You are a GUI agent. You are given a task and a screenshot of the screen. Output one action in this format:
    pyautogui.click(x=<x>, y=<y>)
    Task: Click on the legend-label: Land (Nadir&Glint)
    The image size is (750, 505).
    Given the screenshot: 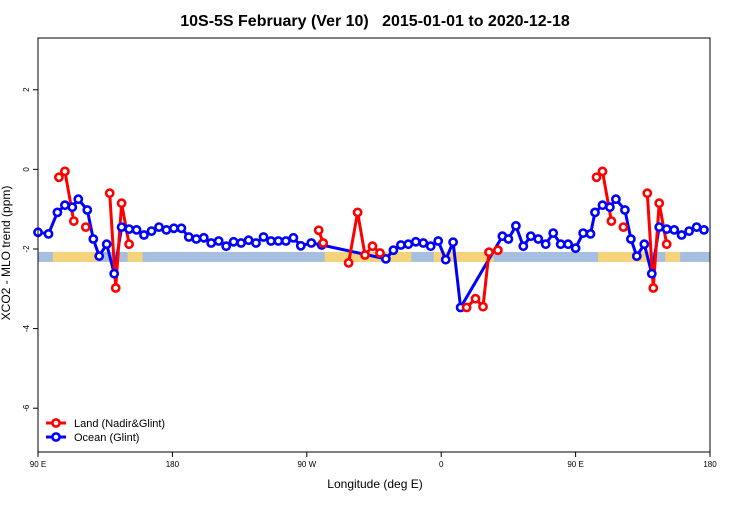 What is the action you would take?
    pyautogui.click(x=119, y=424)
    